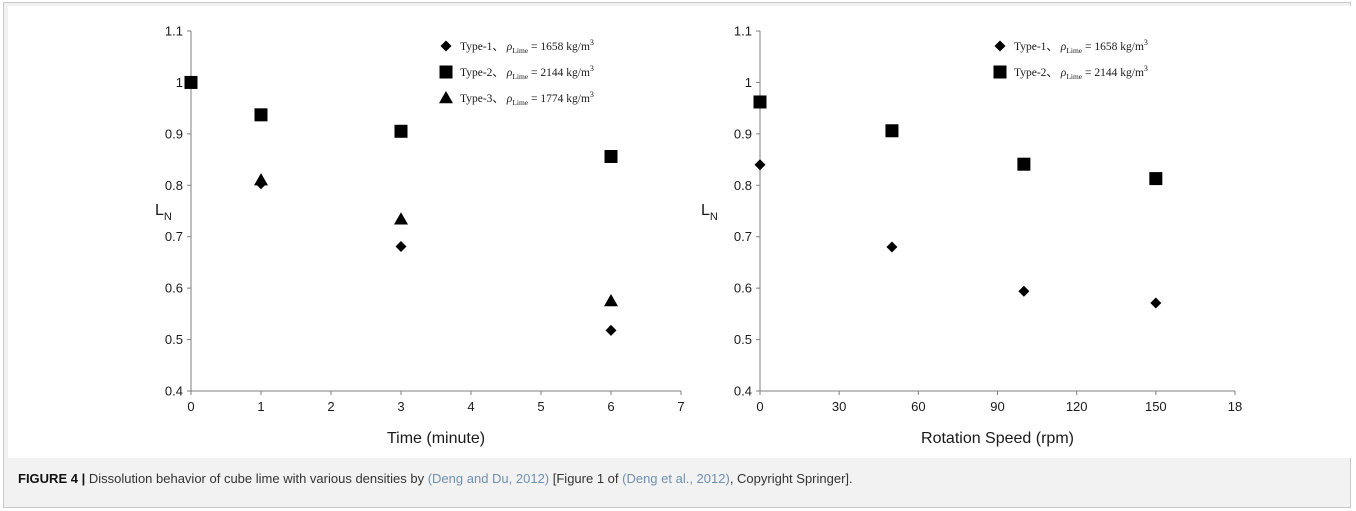 Image resolution: width=1356 pixels, height=511 pixels. Describe the element at coordinates (179, 82) in the screenshot. I see `chart-1-y-tick-label: 1` at that location.